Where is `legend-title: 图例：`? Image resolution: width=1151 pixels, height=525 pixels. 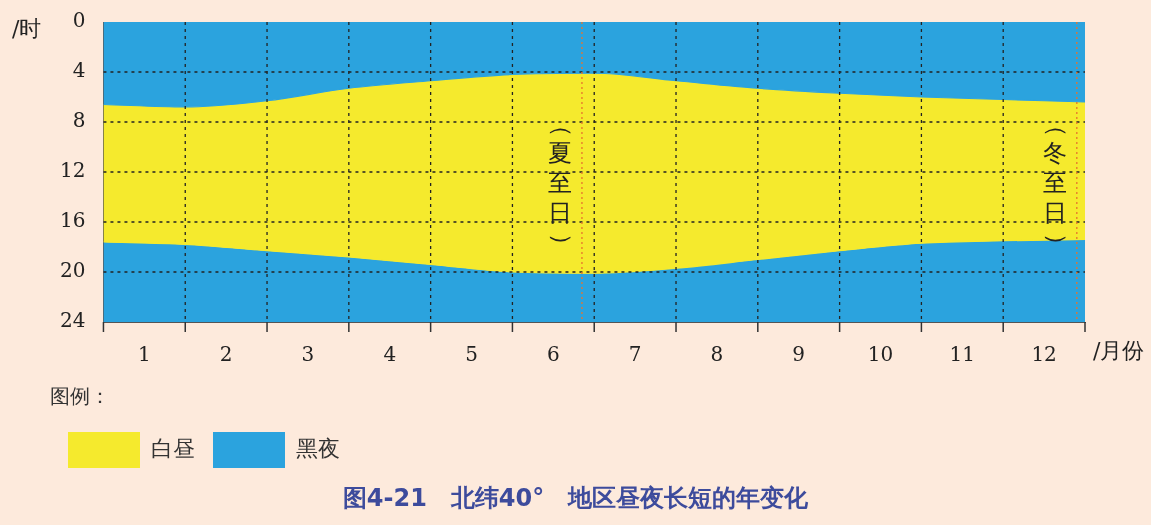
legend-title: 图例： is located at coordinates (80, 396).